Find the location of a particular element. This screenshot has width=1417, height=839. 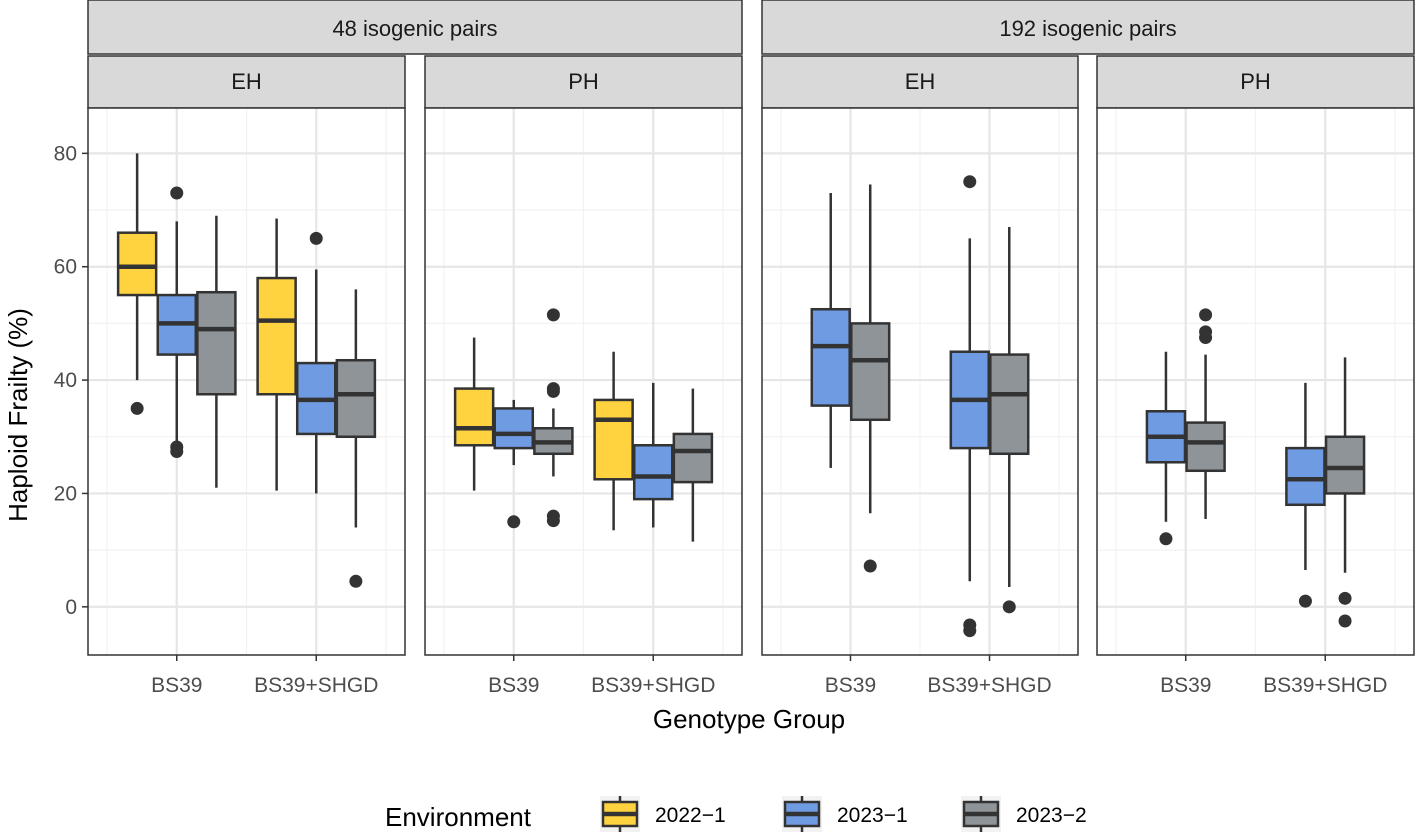

y-tick-label: 40 is located at coordinates (65, 380).